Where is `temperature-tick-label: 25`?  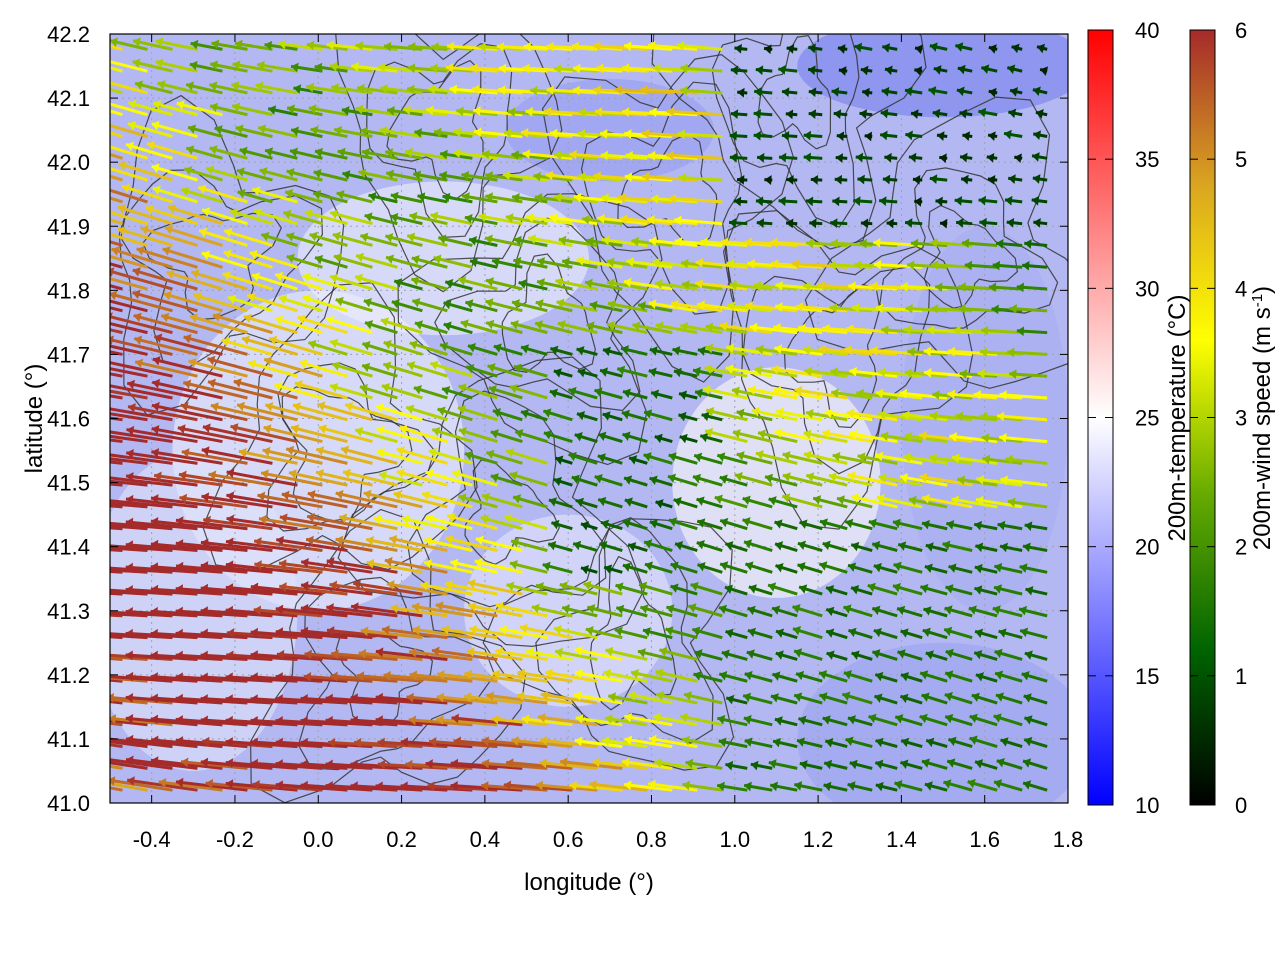 temperature-tick-label: 25 is located at coordinates (1147, 418).